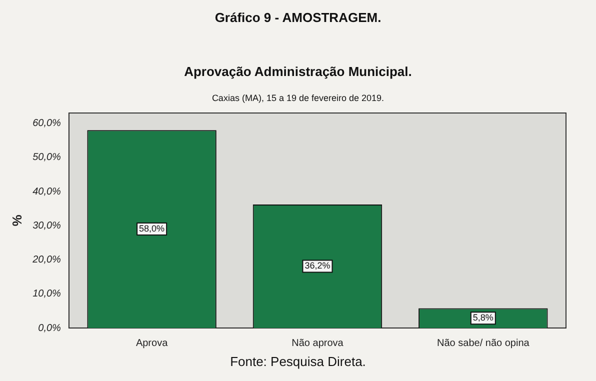  What do you see at coordinates (317, 265) in the screenshot?
I see `data-label: 36,2%` at bounding box center [317, 265].